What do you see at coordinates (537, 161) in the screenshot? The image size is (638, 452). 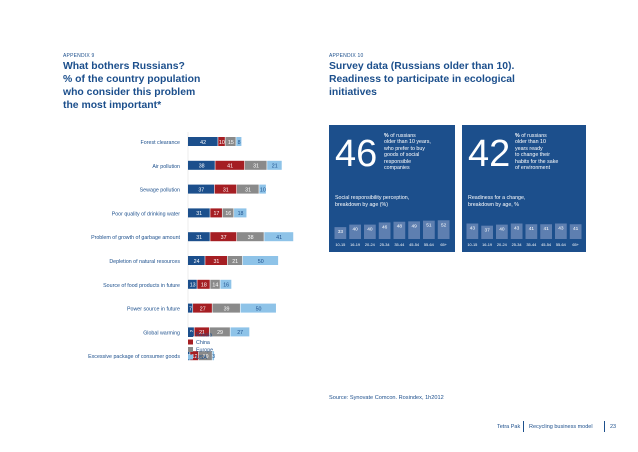 I see `card2-desc-line: habits for the sake` at bounding box center [537, 161].